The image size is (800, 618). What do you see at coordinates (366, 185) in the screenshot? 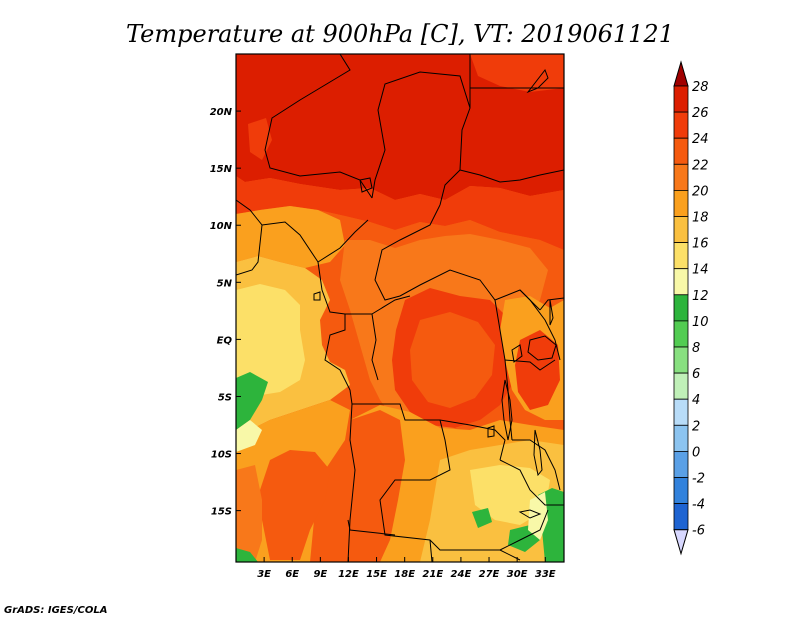
I see `lake-chad` at bounding box center [366, 185].